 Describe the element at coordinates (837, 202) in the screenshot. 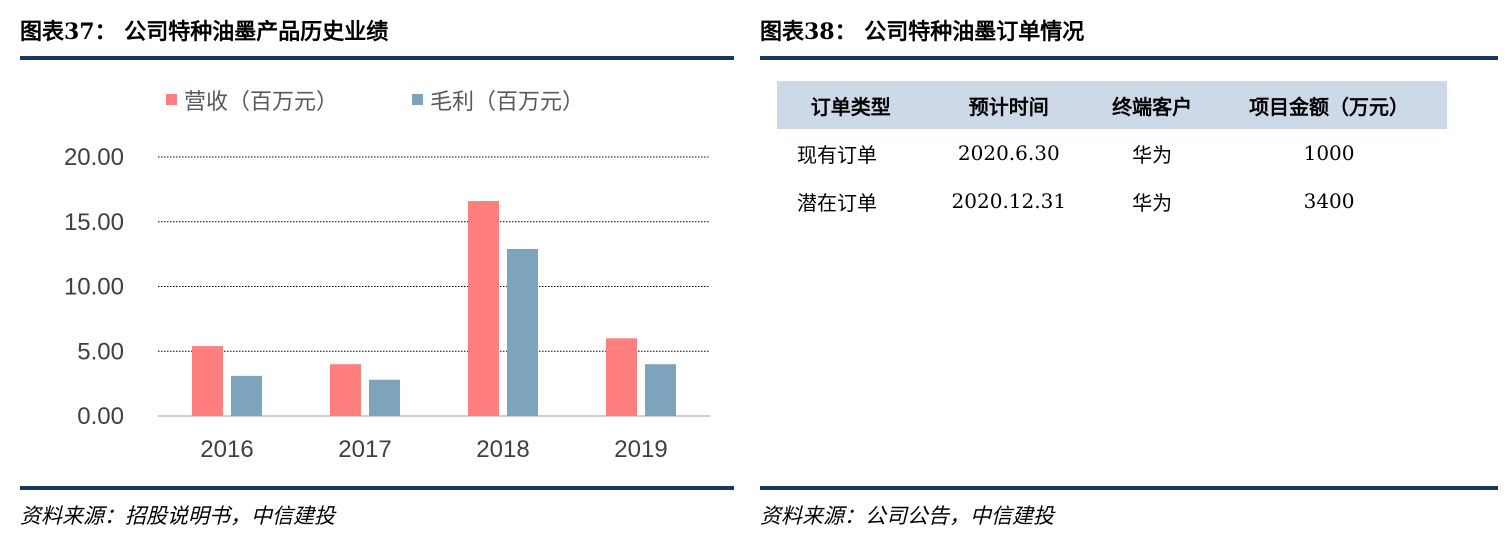

I see `cell-order-type: 潜在订单` at that location.